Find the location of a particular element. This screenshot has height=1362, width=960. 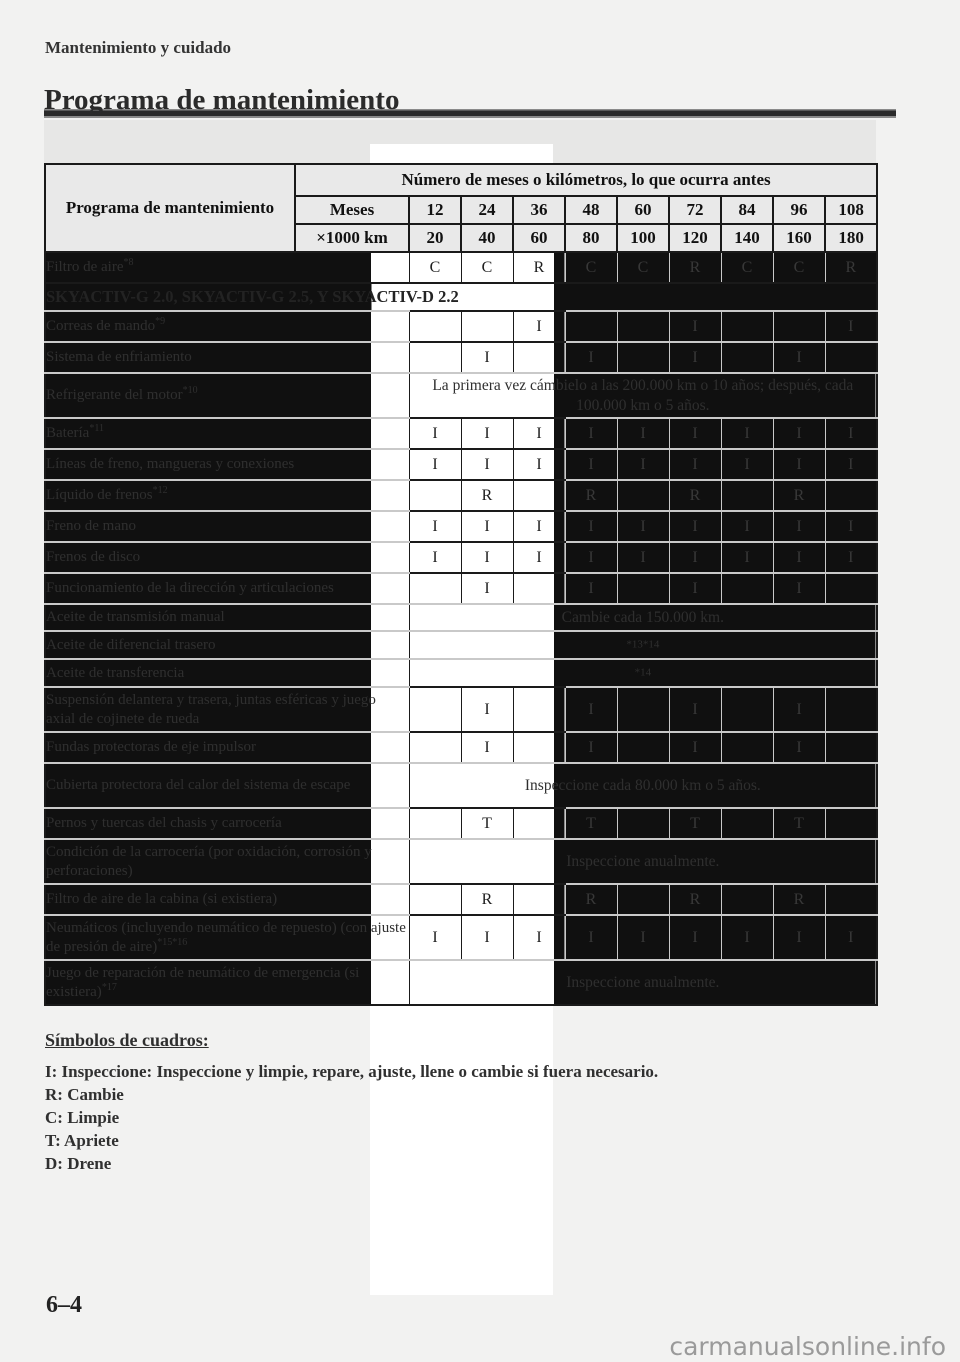

table-row: Filtro de aire*8 C C R C C R C C R is located at coordinates (461, 267).